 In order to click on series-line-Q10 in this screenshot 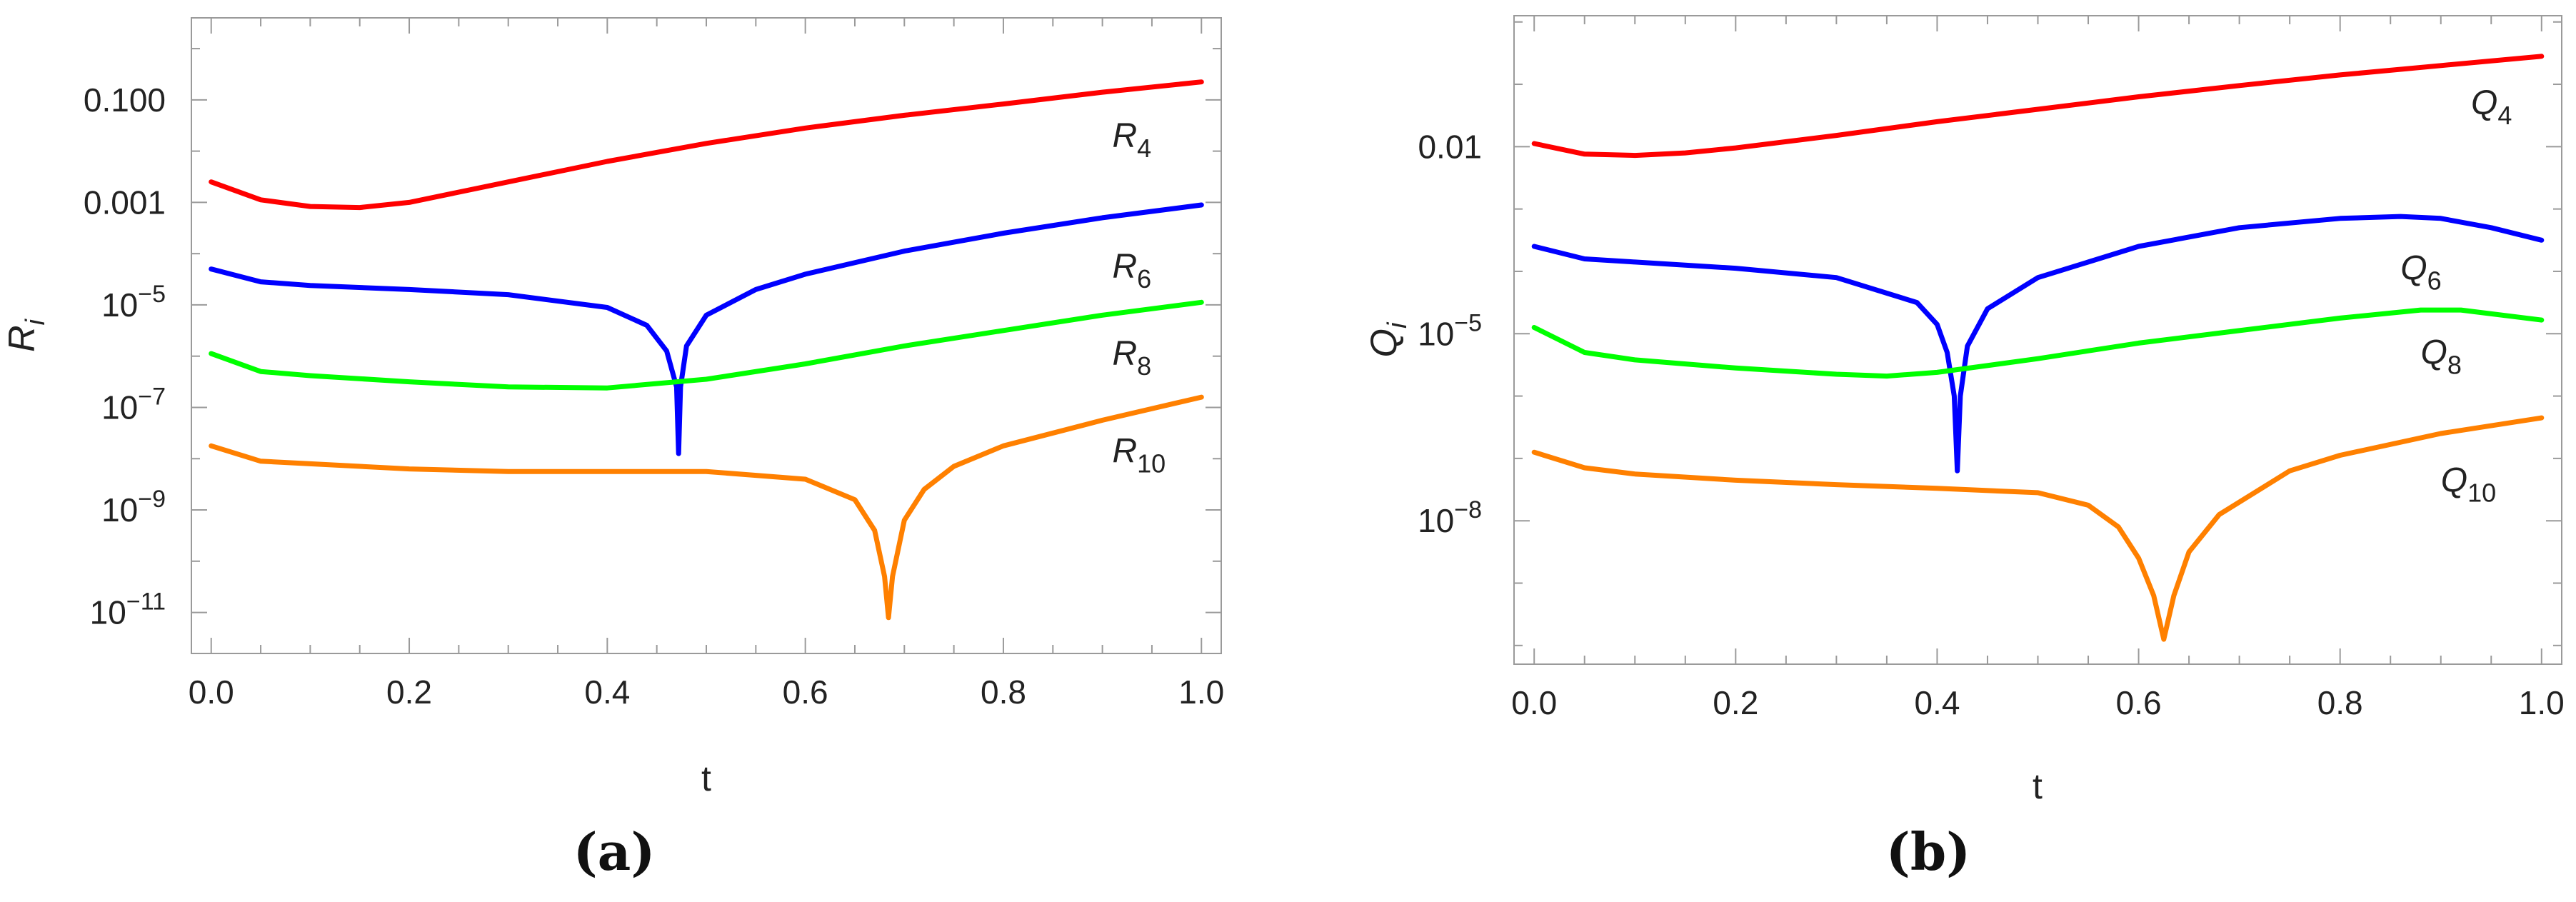, I will do `click(2038, 528)`.